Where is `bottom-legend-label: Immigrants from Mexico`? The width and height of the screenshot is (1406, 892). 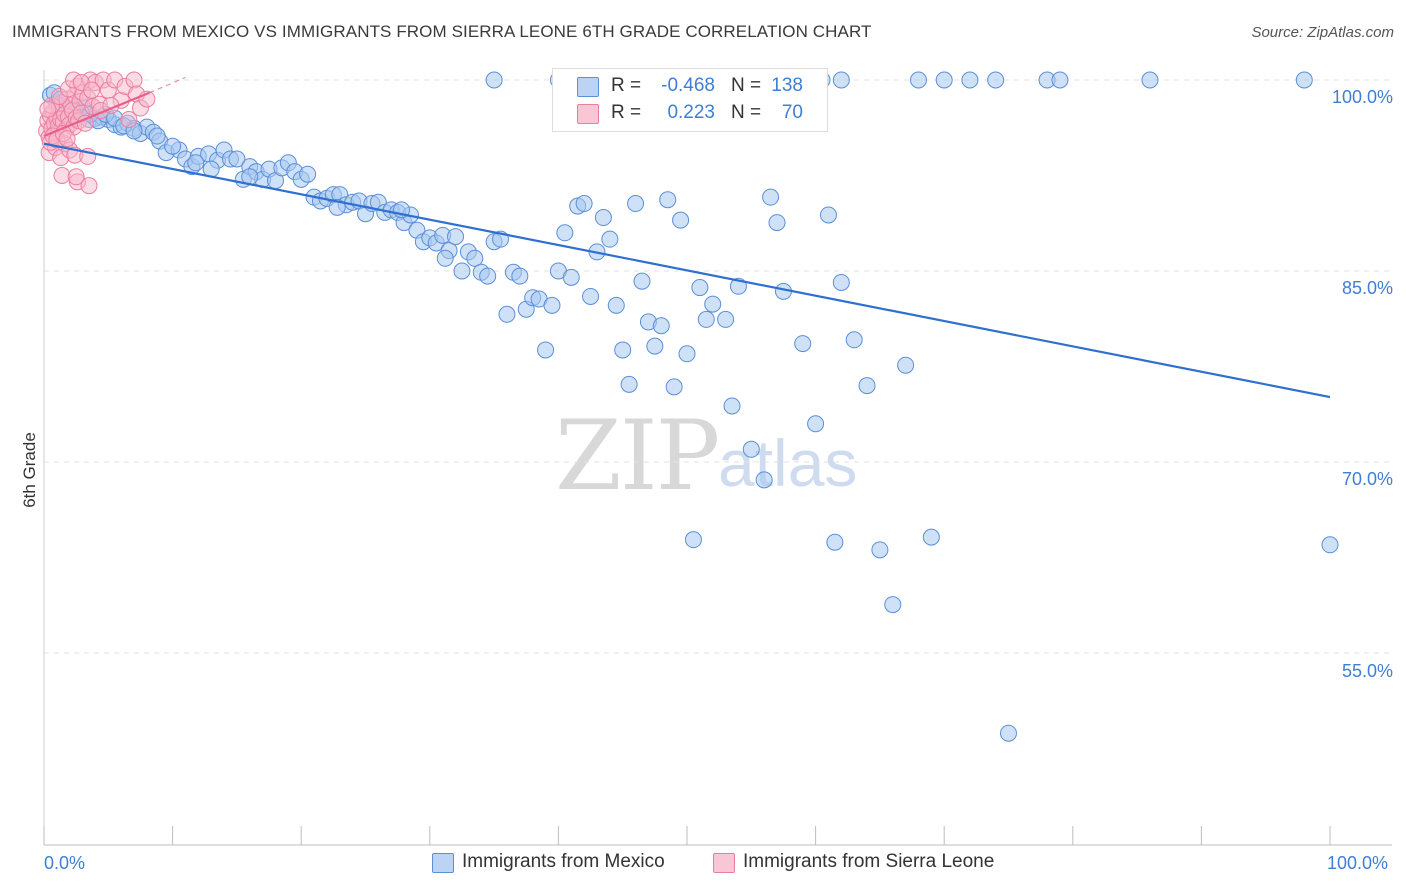
bottom-legend-label: Immigrants from Mexico is located at coordinates (563, 861).